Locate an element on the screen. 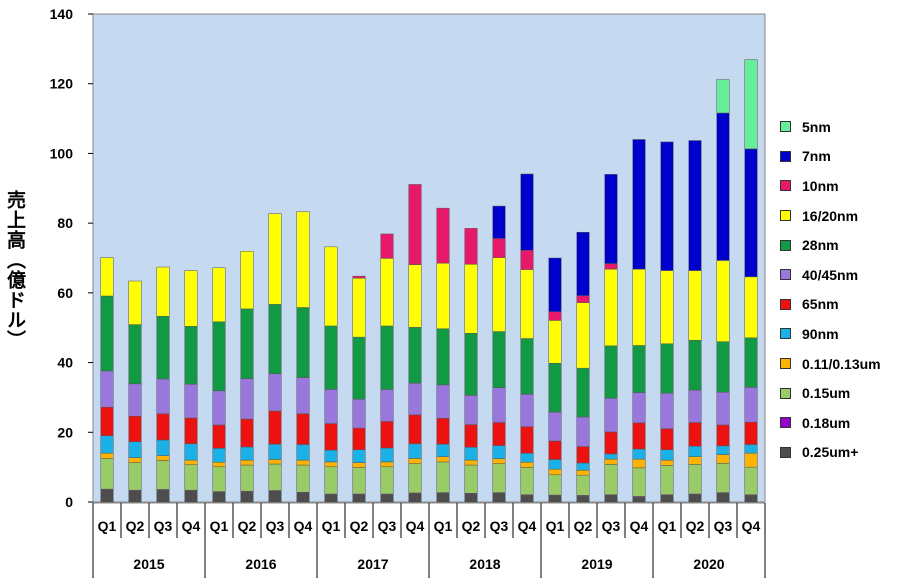 This screenshot has width=900, height=585. legend-item: 16/20nm is located at coordinates (830, 216).